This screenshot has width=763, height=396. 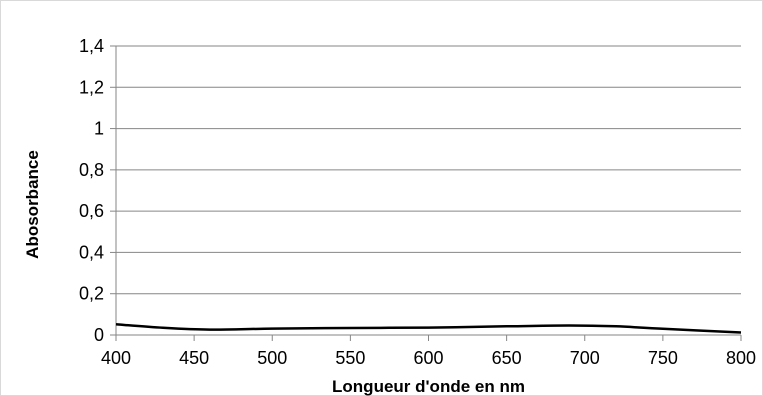 What do you see at coordinates (99, 129) in the screenshot?
I see `y-tick-label: 1` at bounding box center [99, 129].